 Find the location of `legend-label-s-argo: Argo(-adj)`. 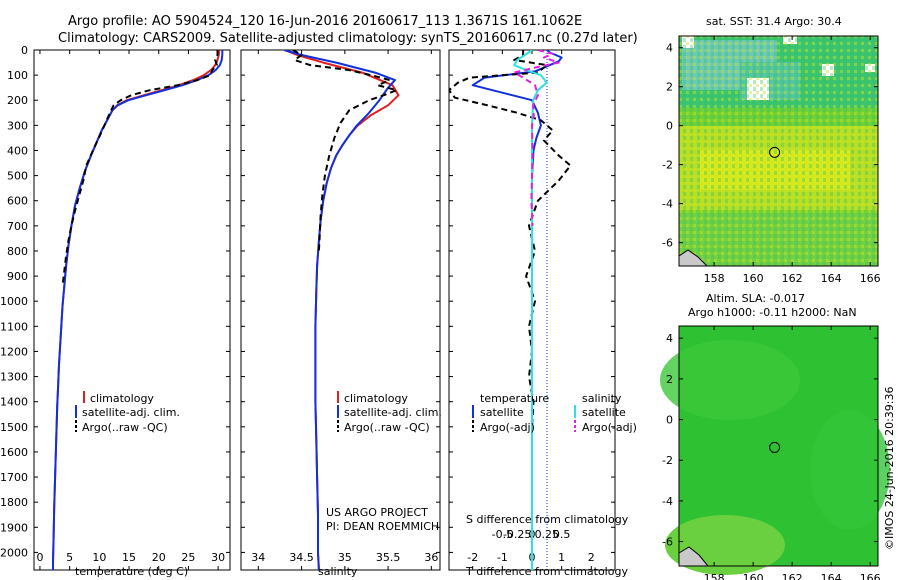

legend-label-s-argo: Argo(-adj) is located at coordinates (609, 427).